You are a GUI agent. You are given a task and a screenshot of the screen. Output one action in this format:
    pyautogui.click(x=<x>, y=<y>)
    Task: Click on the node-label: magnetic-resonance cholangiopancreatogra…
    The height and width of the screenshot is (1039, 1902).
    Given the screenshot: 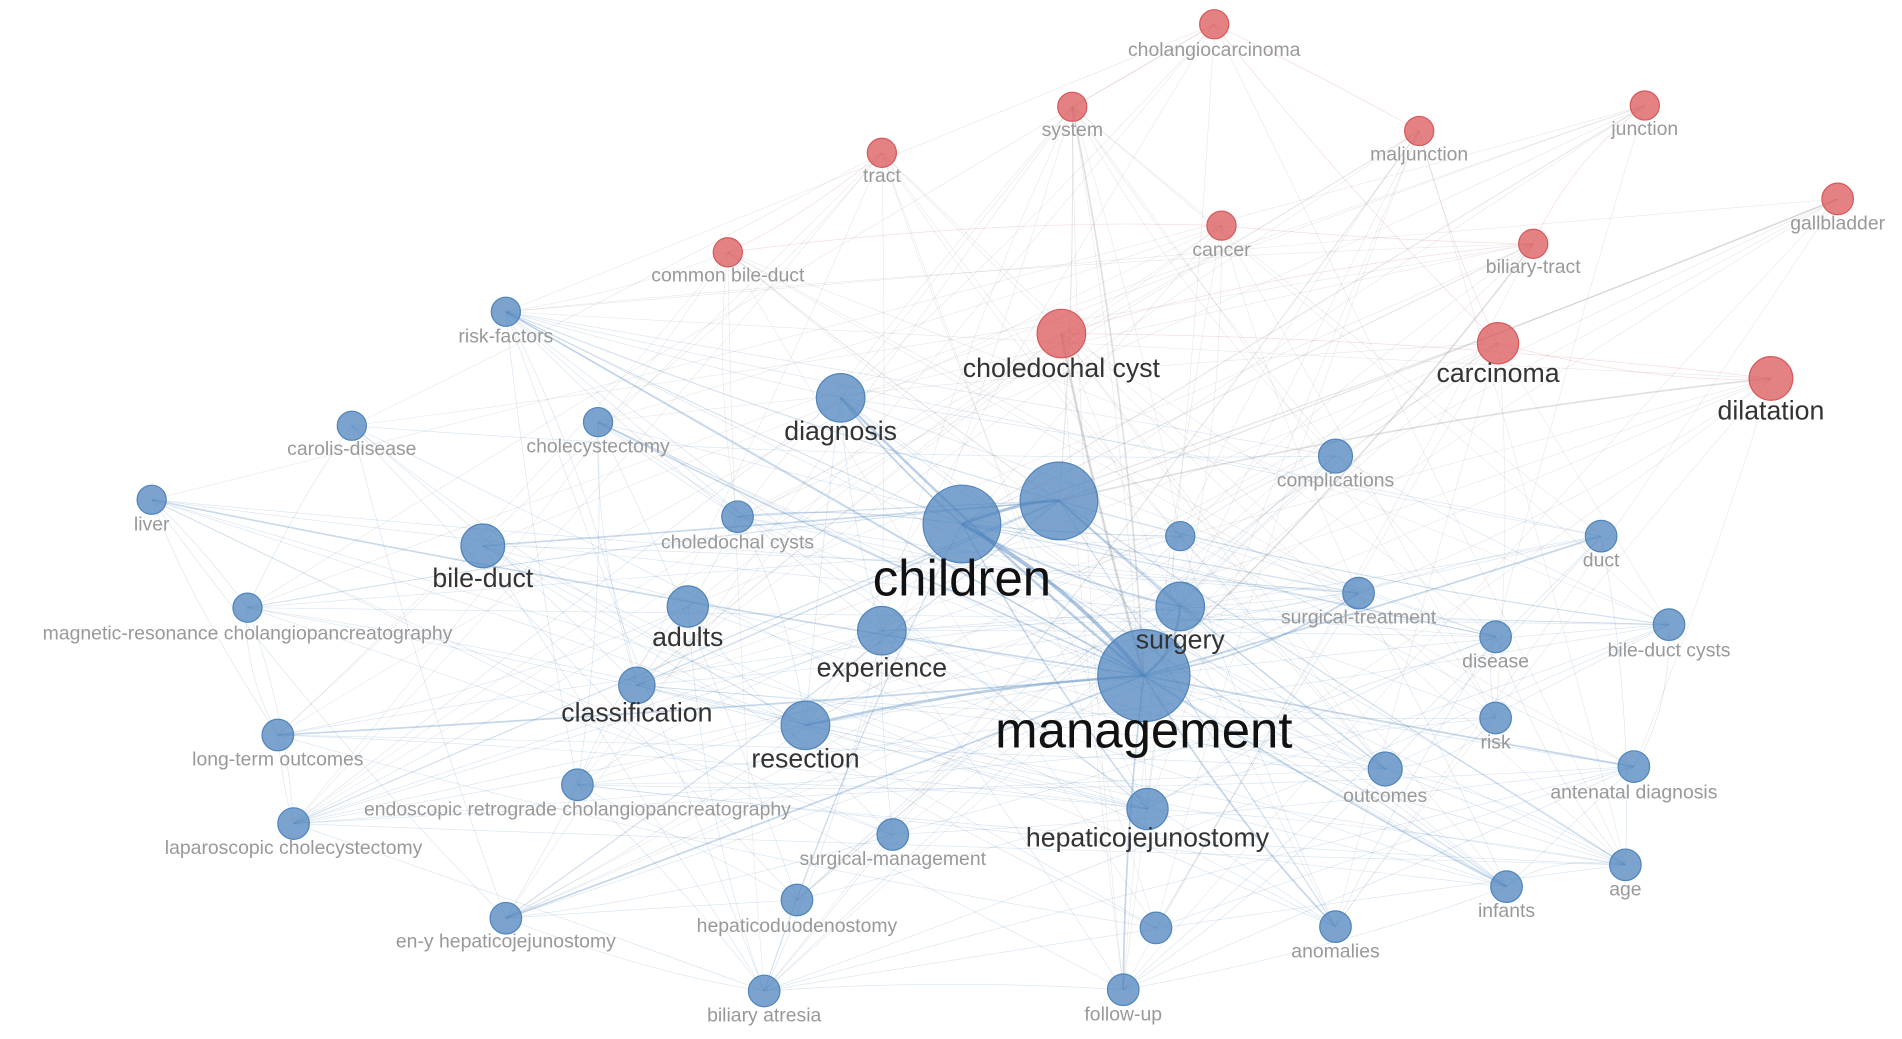 What is the action you would take?
    pyautogui.click(x=248, y=633)
    